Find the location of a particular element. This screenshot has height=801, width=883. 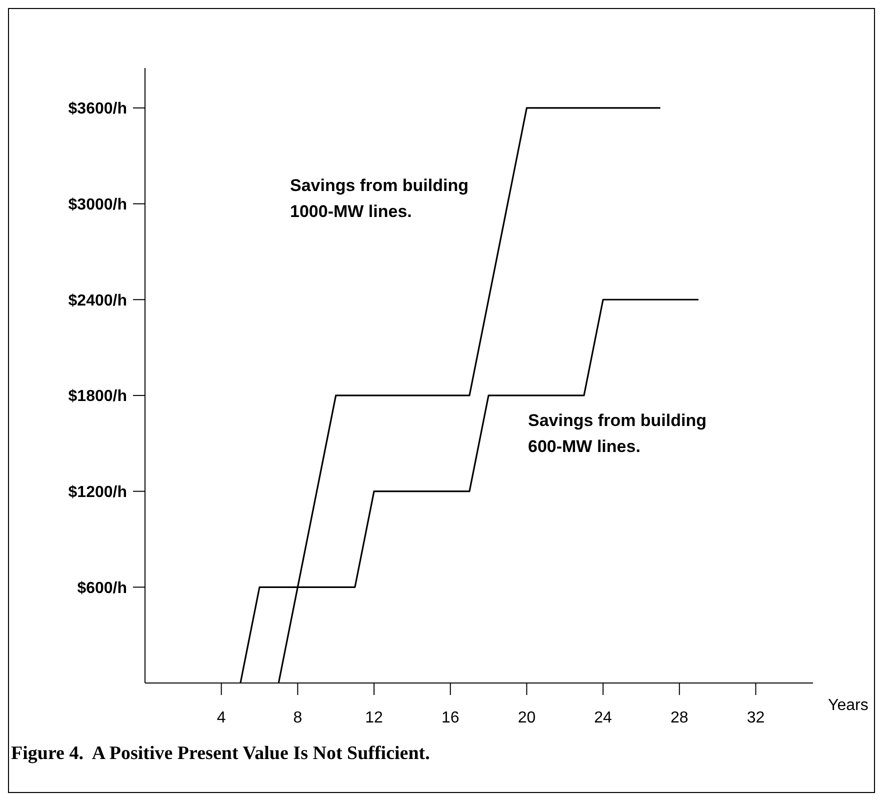

y-tick-label: $600/h is located at coordinates (102, 588).